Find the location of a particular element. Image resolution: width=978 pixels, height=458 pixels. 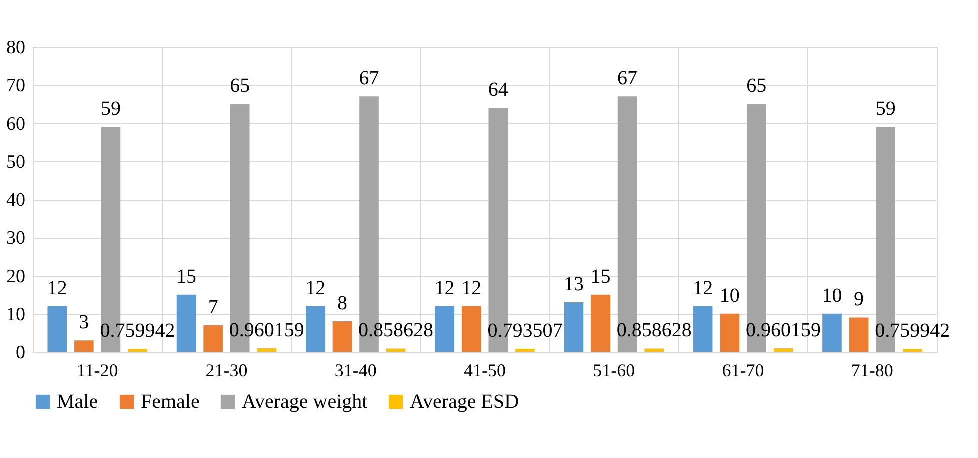

x-tick-label: 11-20 is located at coordinates (97, 370).